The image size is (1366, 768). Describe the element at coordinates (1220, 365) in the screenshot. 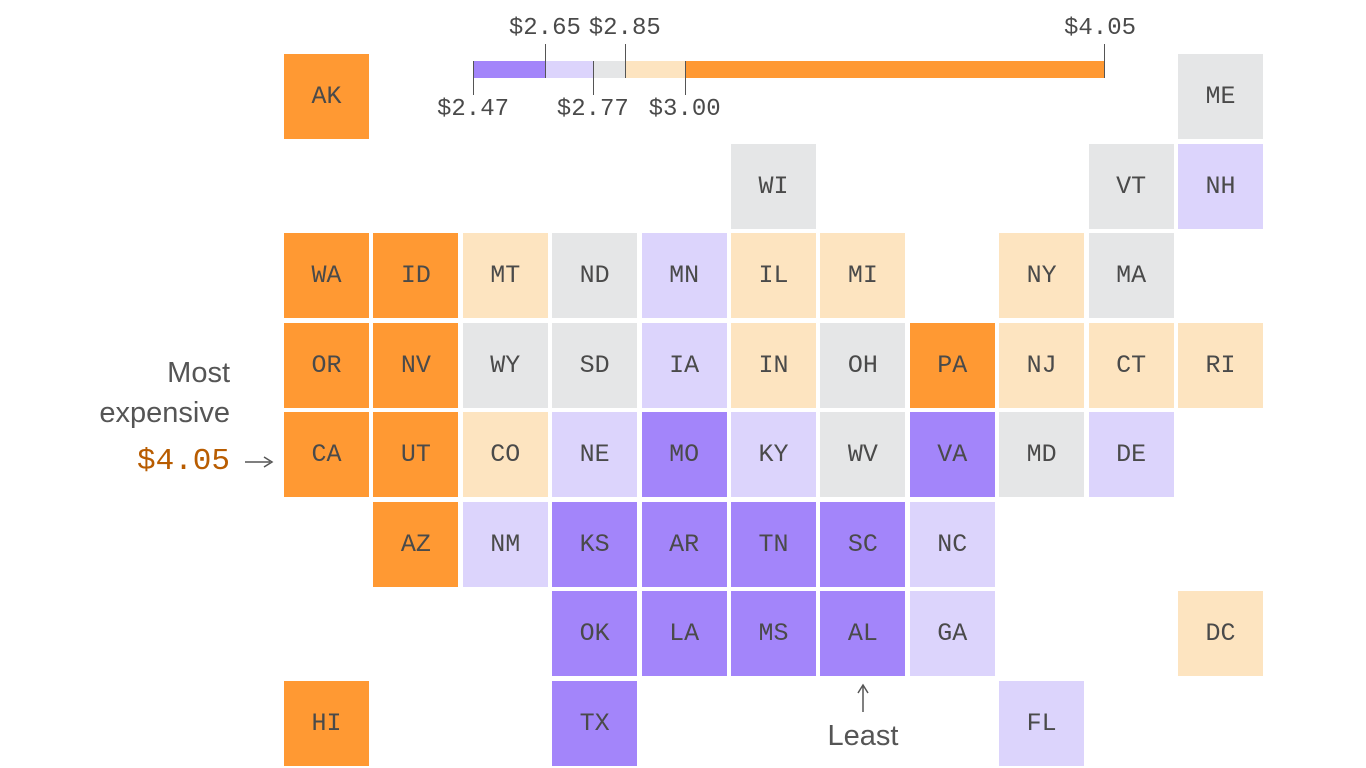

I see `tile-ri: RI` at that location.